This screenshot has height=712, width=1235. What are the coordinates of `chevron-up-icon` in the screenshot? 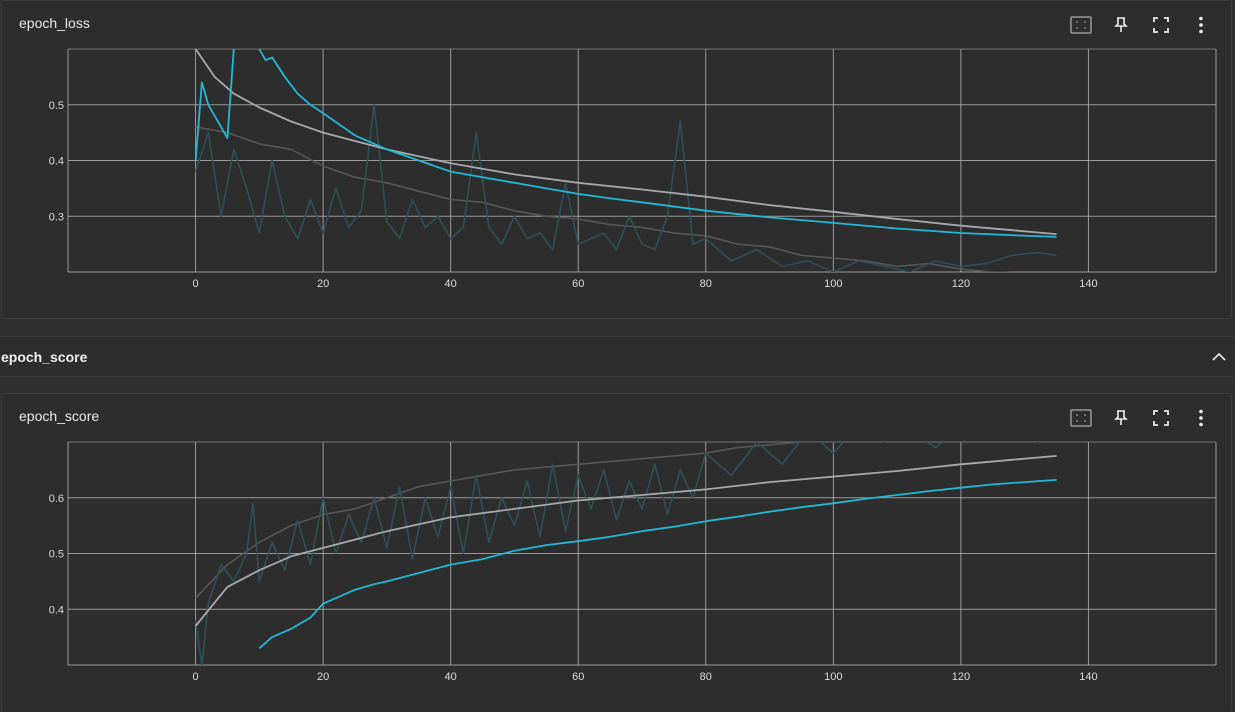 It's located at (1219, 356).